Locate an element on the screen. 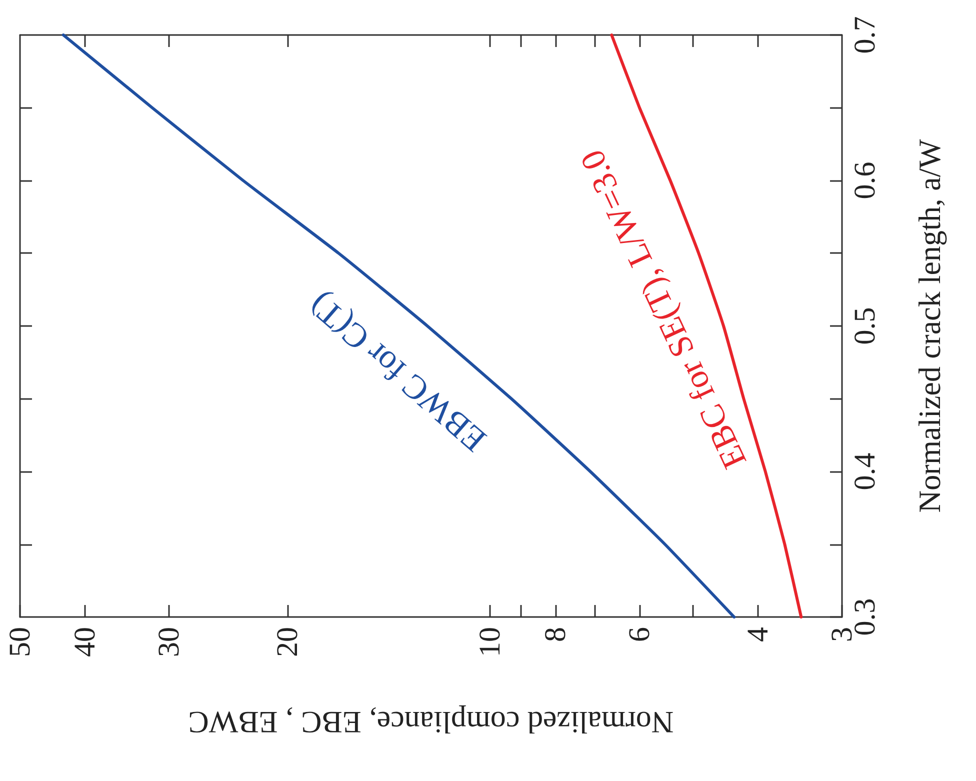 This screenshot has height=781, width=976. x-tick-label: 6 is located at coordinates (639, 634).